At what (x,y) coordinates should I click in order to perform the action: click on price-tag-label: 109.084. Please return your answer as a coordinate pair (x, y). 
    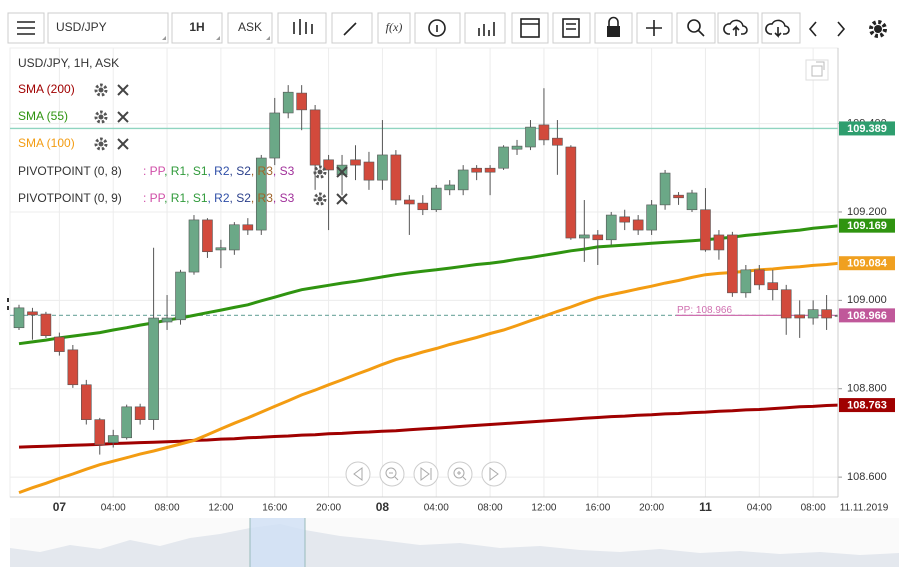
    Looking at the image, I should click on (867, 264).